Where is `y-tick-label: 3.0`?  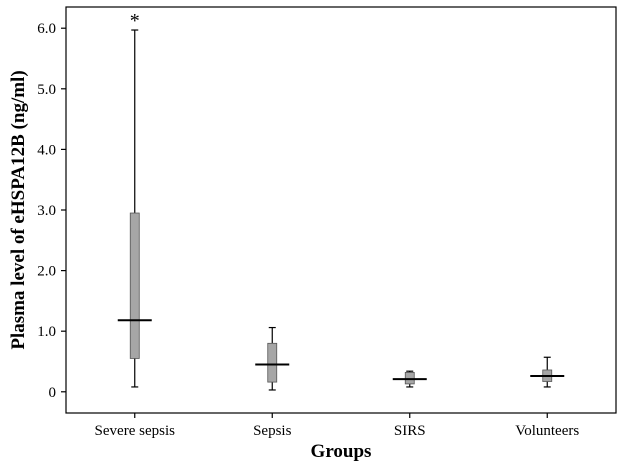 y-tick-label: 3.0 is located at coordinates (46, 211).